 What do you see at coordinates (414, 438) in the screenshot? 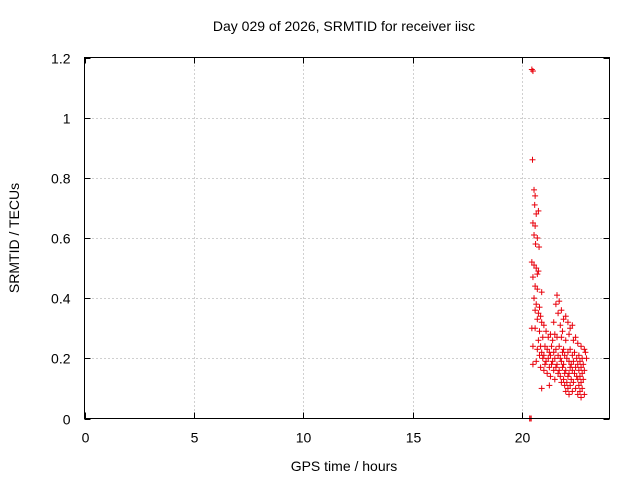
I see `x-tick-label: 15` at bounding box center [414, 438].